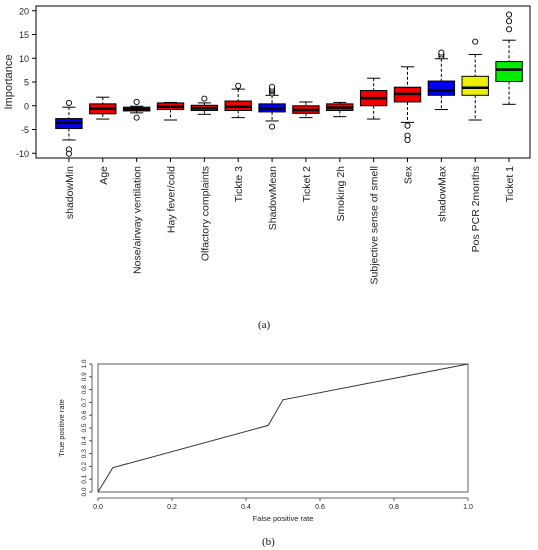 Image resolution: width=538 pixels, height=550 pixels. Describe the element at coordinates (341, 194) in the screenshot. I see `x-tick-label: Smoking 2h` at that location.